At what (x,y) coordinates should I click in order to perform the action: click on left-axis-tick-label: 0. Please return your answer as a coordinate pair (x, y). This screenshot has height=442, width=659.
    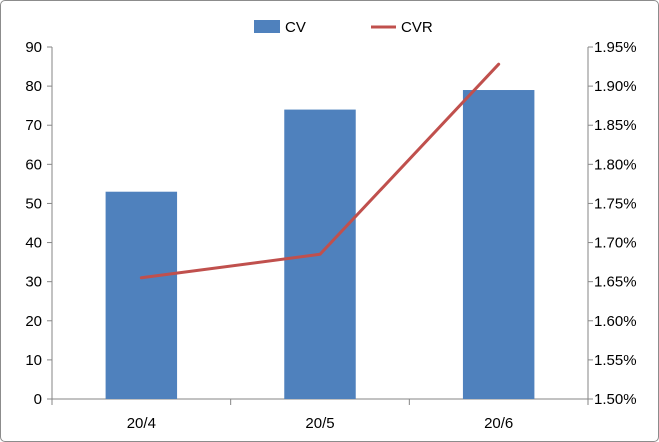
    Looking at the image, I should click on (38, 399).